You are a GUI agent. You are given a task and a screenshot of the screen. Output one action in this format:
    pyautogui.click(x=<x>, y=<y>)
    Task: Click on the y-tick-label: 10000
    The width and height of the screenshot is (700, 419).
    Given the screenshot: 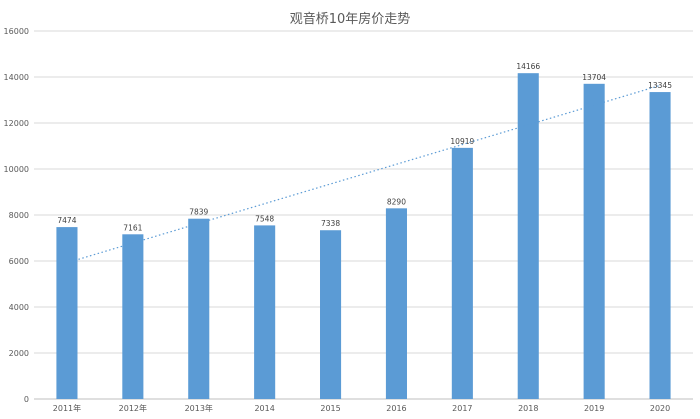 What is the action you would take?
    pyautogui.click(x=16, y=169)
    